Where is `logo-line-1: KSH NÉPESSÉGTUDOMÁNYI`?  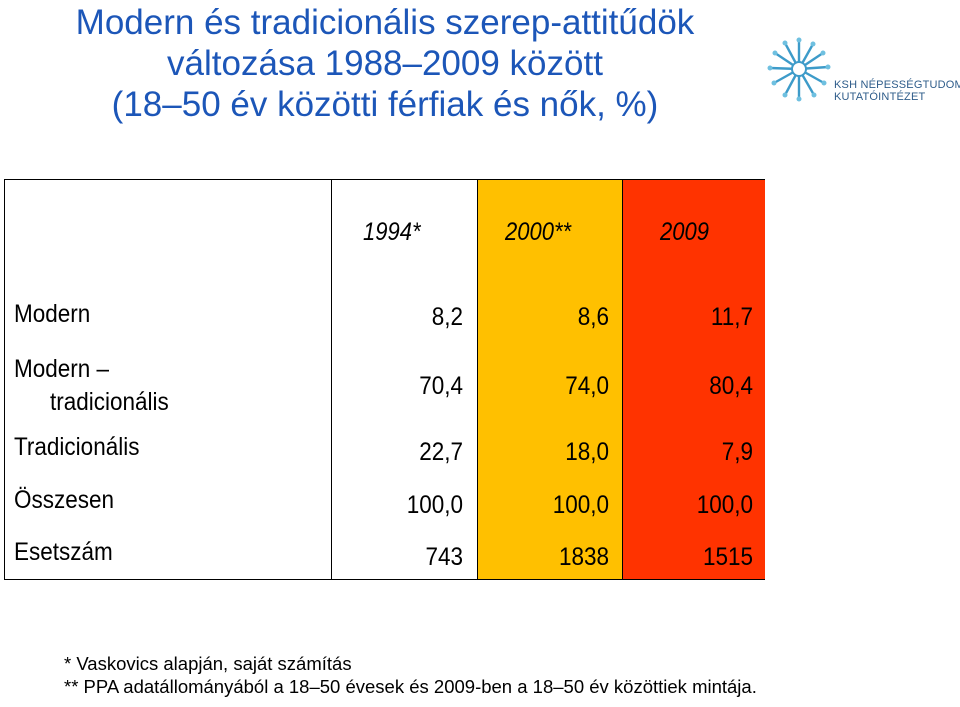
logo-line-1: KSH NÉPESSÉGTUDOMÁNYI is located at coordinates (897, 85).